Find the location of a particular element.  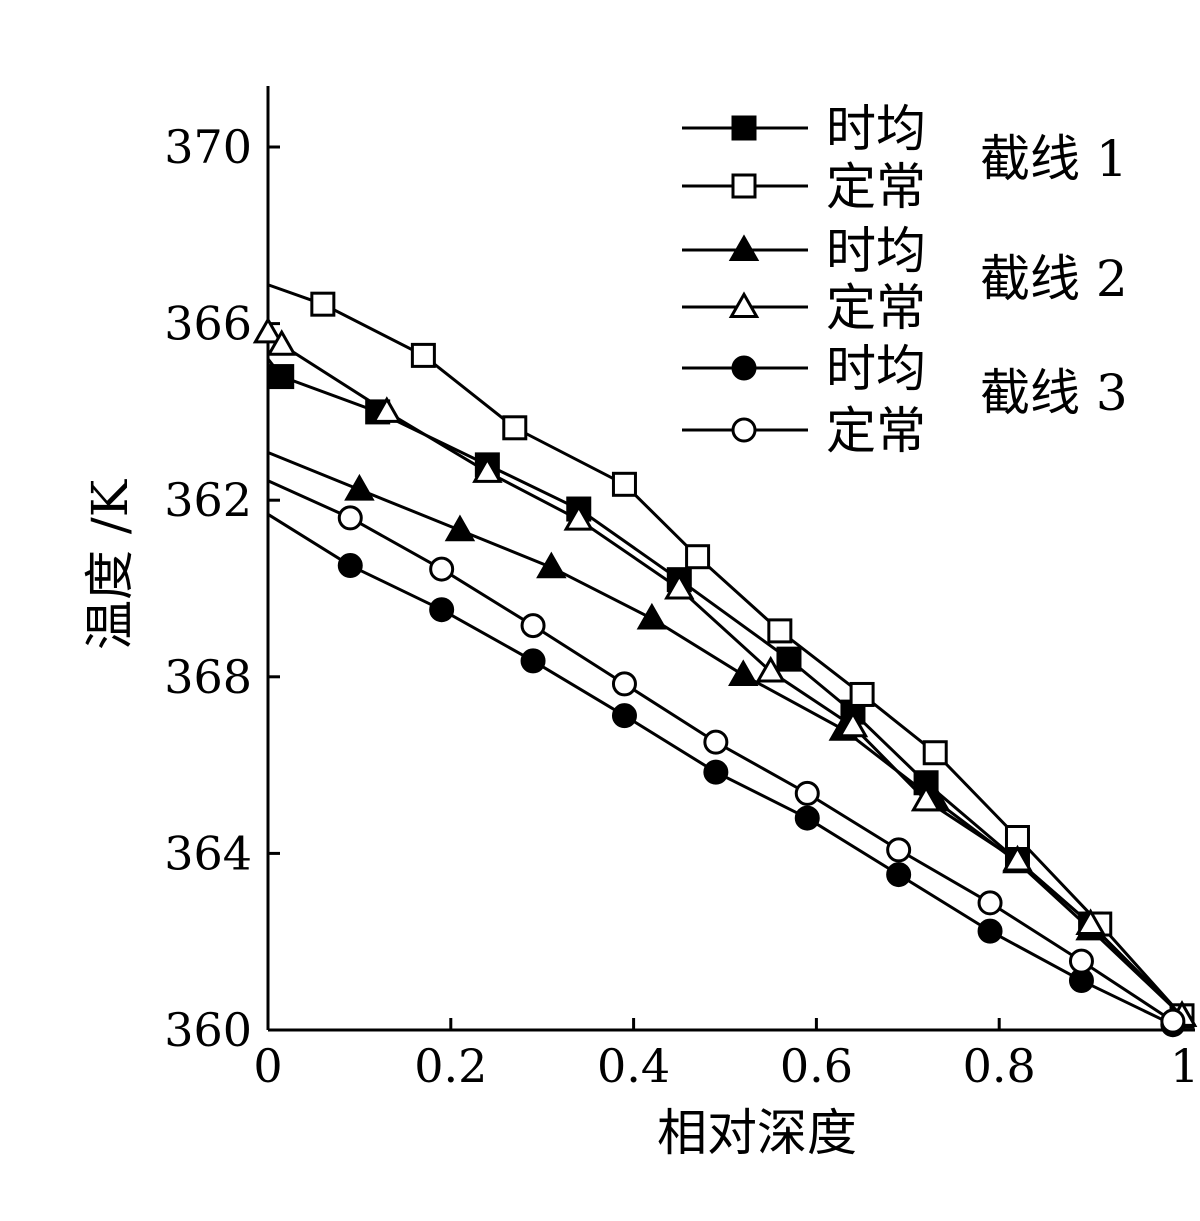

x-tick-label: 0.6 is located at coordinates (816, 1066).